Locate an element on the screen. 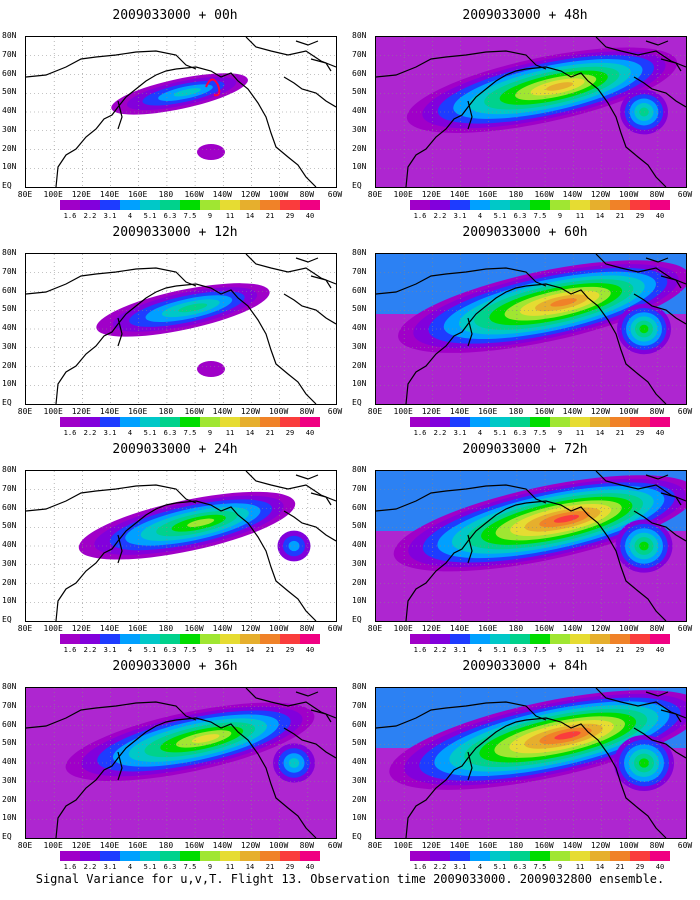 Image resolution: width=700 pixels, height=900 pixels. colorbar-label: 29 is located at coordinates (290, 216).